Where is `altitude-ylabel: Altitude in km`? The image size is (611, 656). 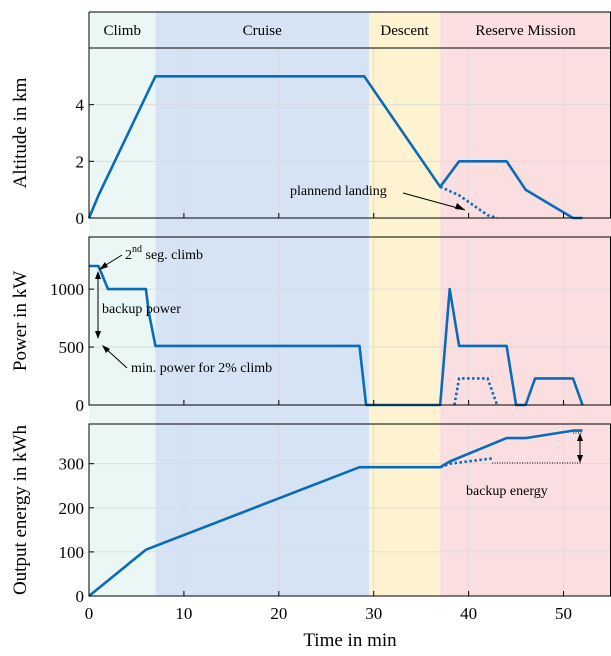 altitude-ylabel: Altitude in km is located at coordinates (20, 132).